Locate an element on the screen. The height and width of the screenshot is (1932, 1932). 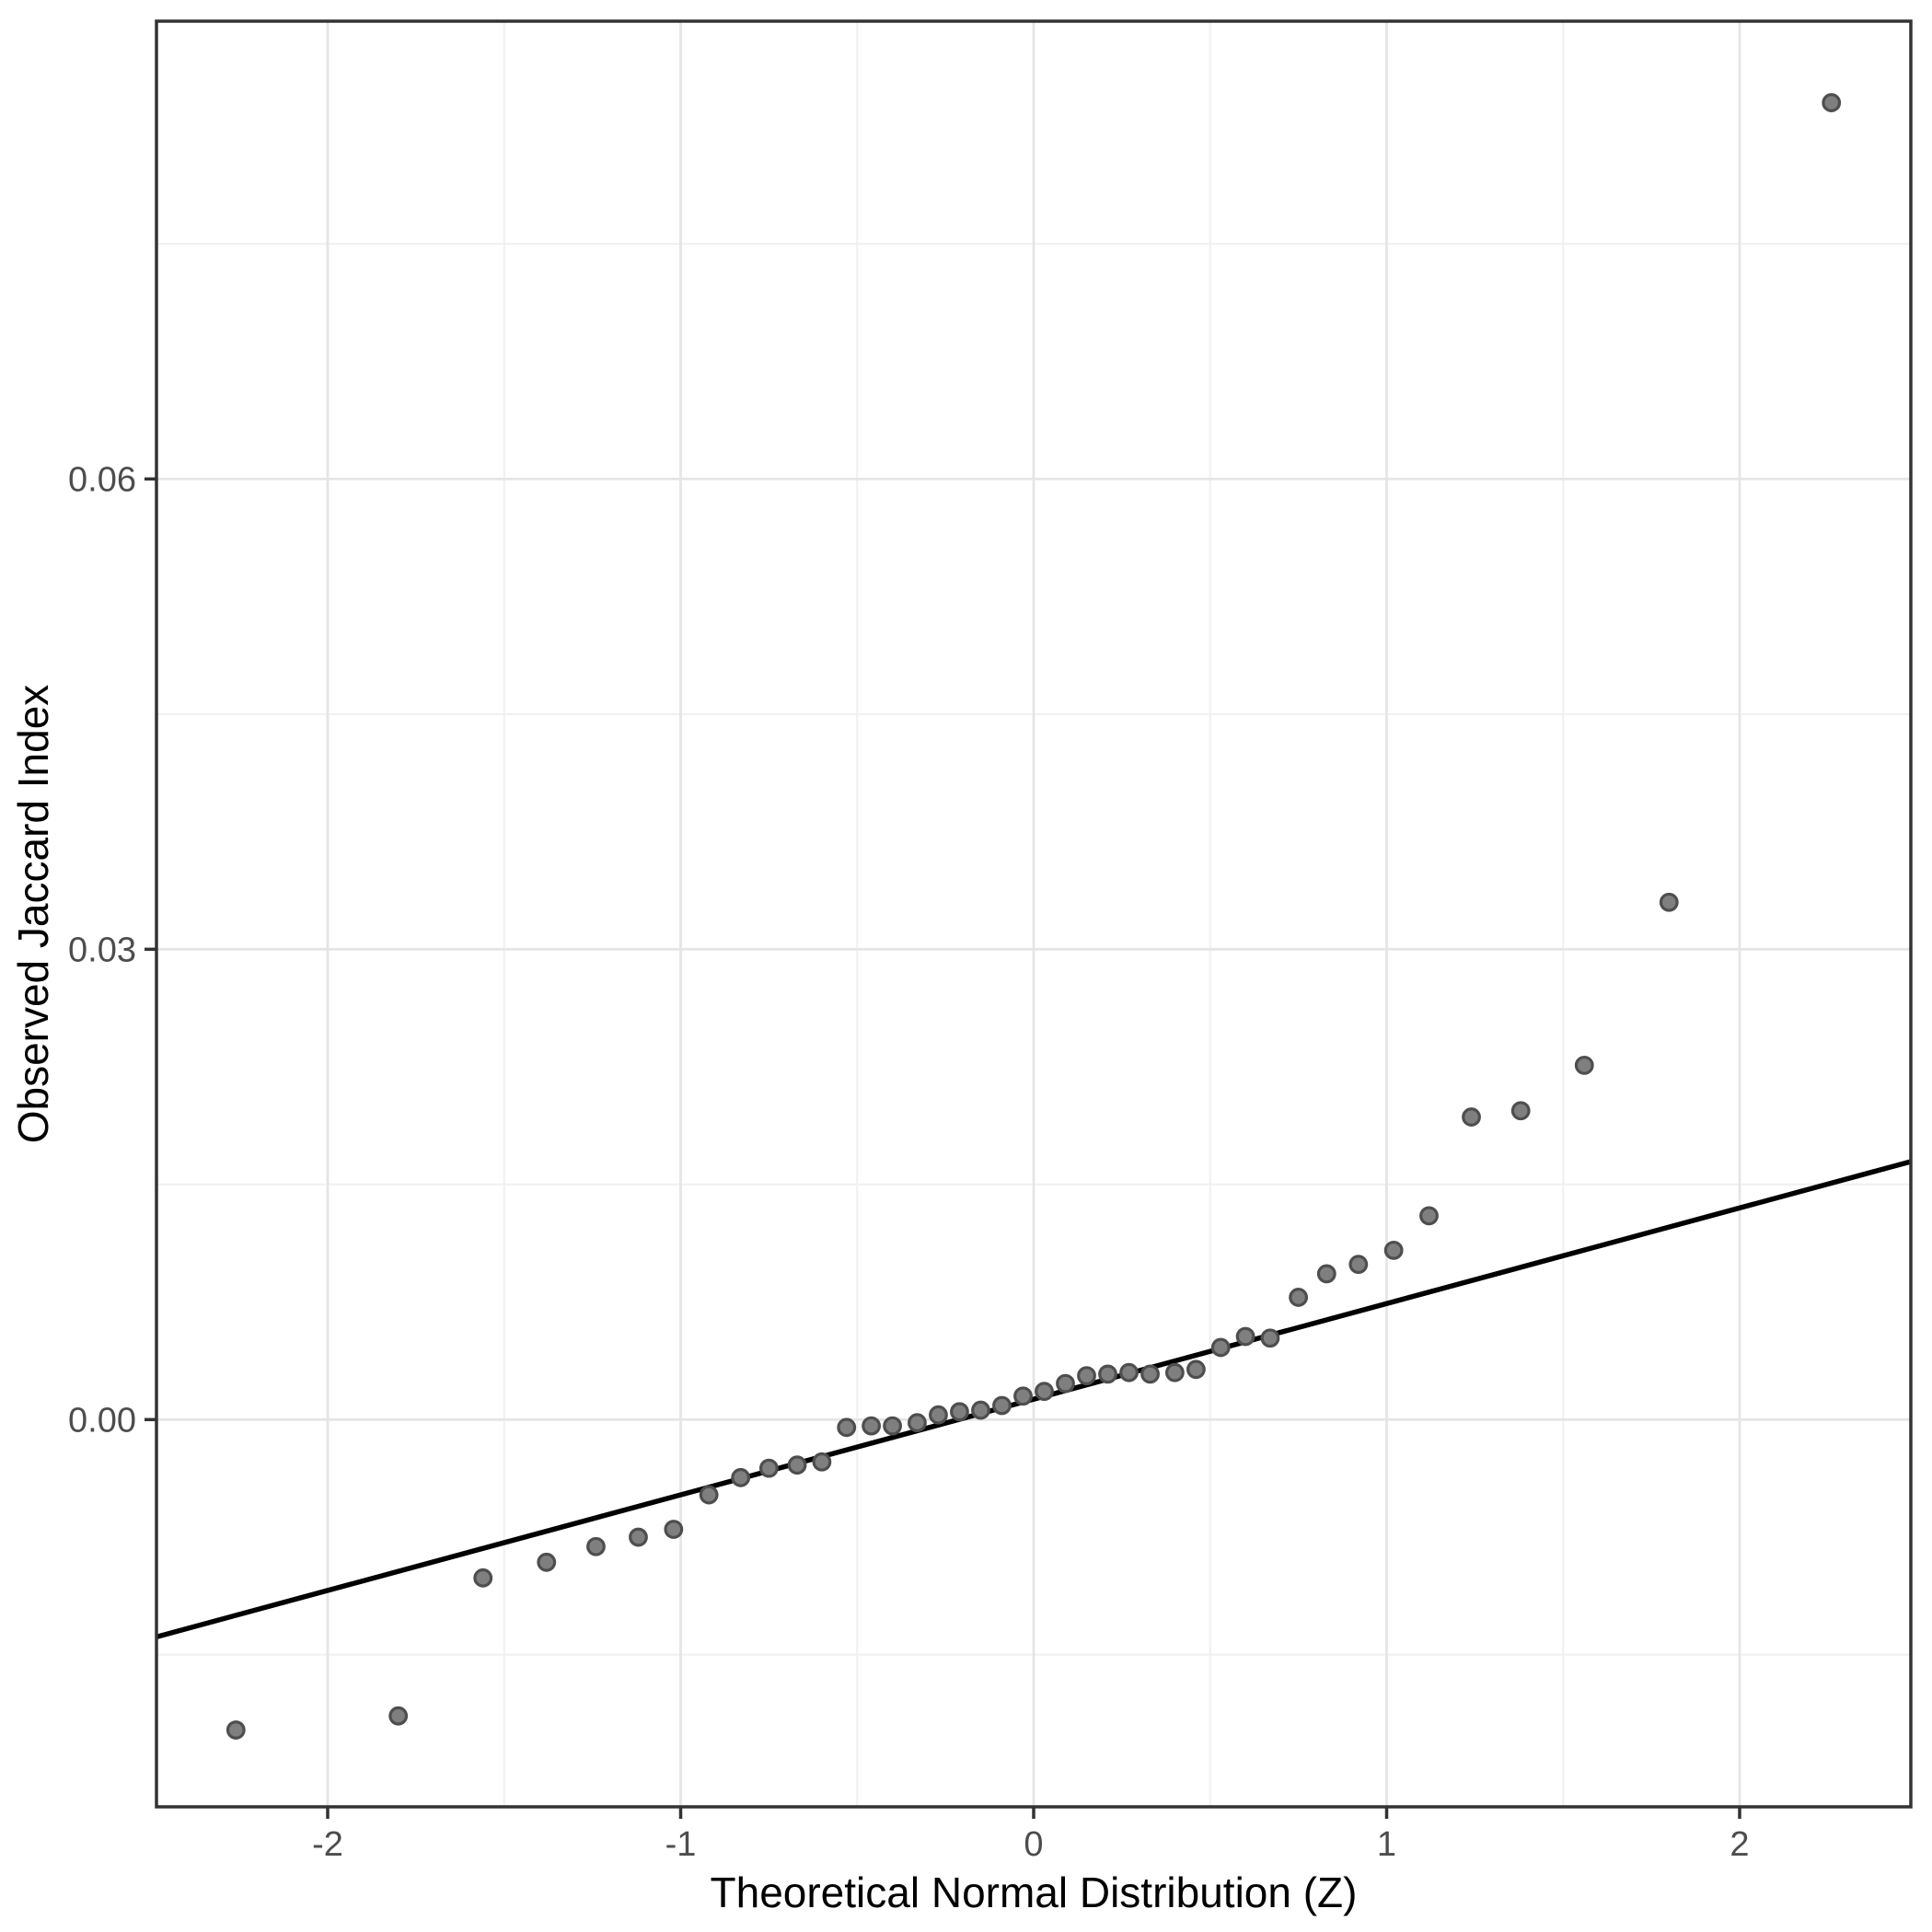
x-tick-label: 0 is located at coordinates (1034, 1845).